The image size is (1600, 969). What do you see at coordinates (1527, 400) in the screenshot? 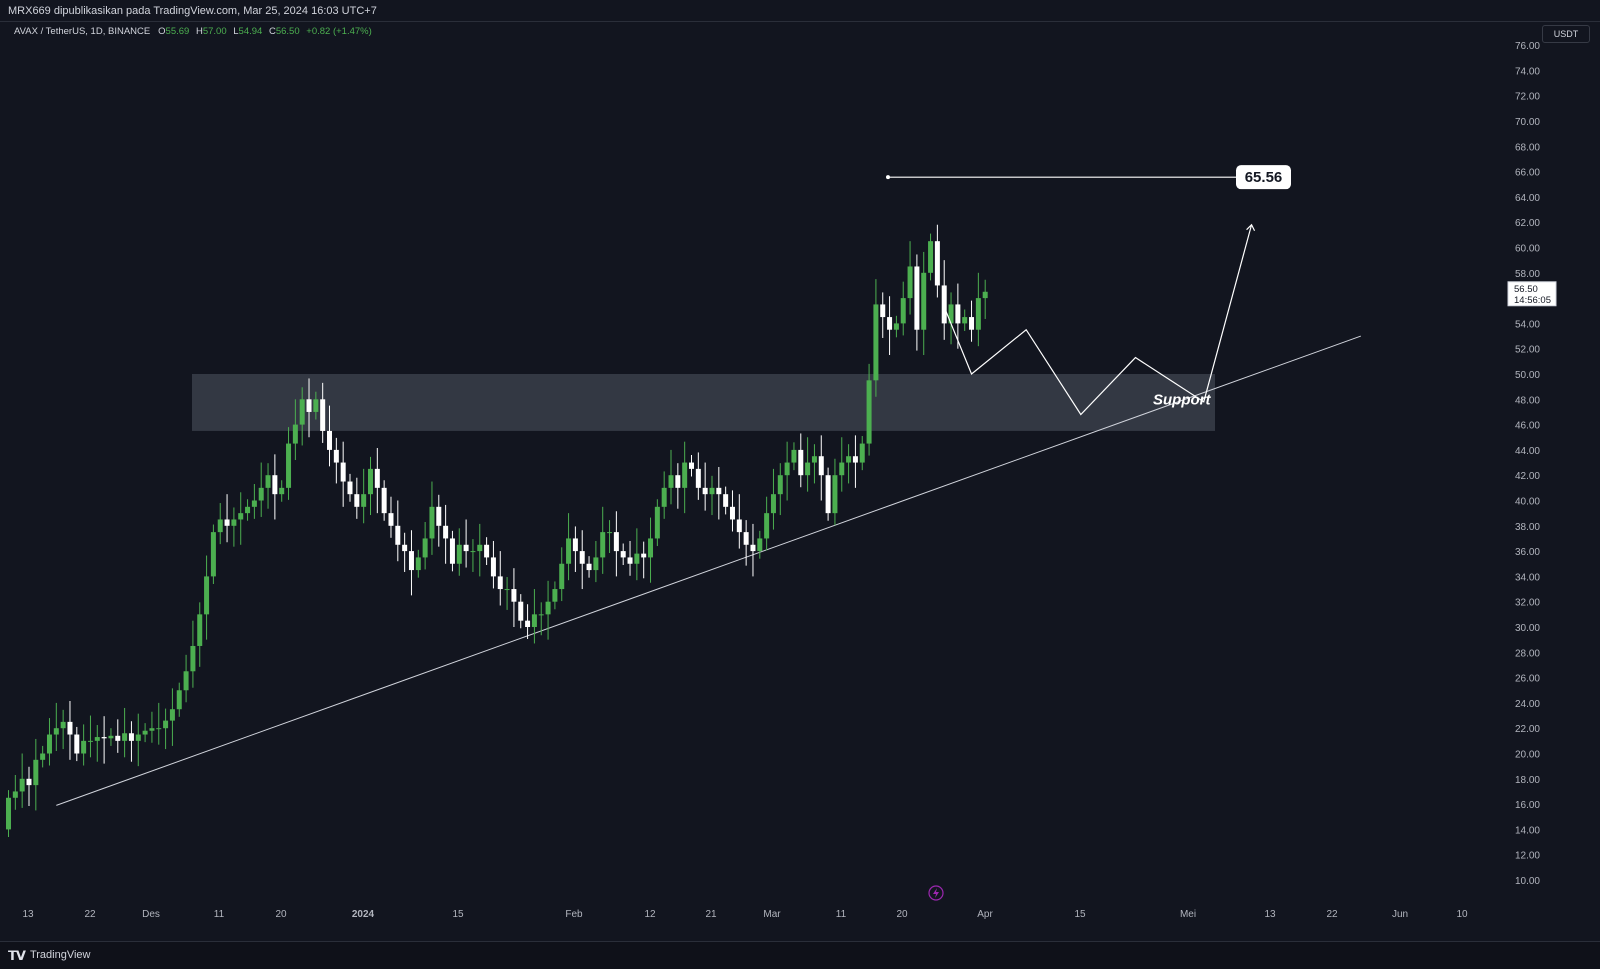
I see `y-tick-label: 48.00` at bounding box center [1527, 400].